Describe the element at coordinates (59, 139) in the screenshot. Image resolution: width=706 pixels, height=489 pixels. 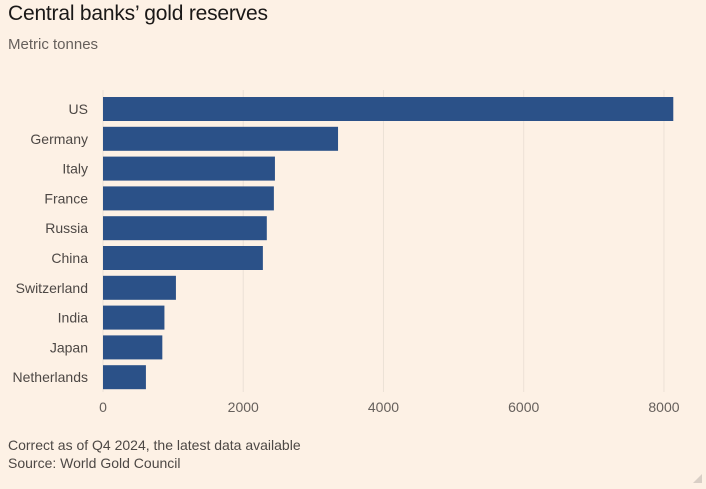
I see `category-label: Germany` at that location.